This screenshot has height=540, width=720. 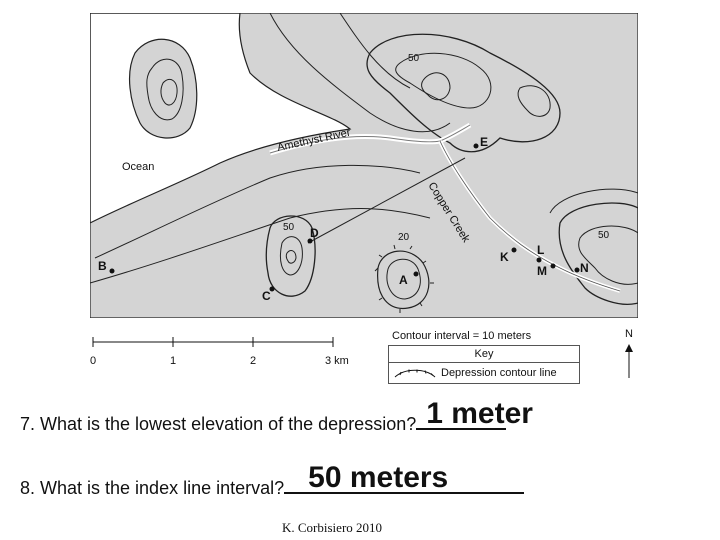 What do you see at coordinates (539, 260) in the screenshot?
I see `point-l-marker` at bounding box center [539, 260].